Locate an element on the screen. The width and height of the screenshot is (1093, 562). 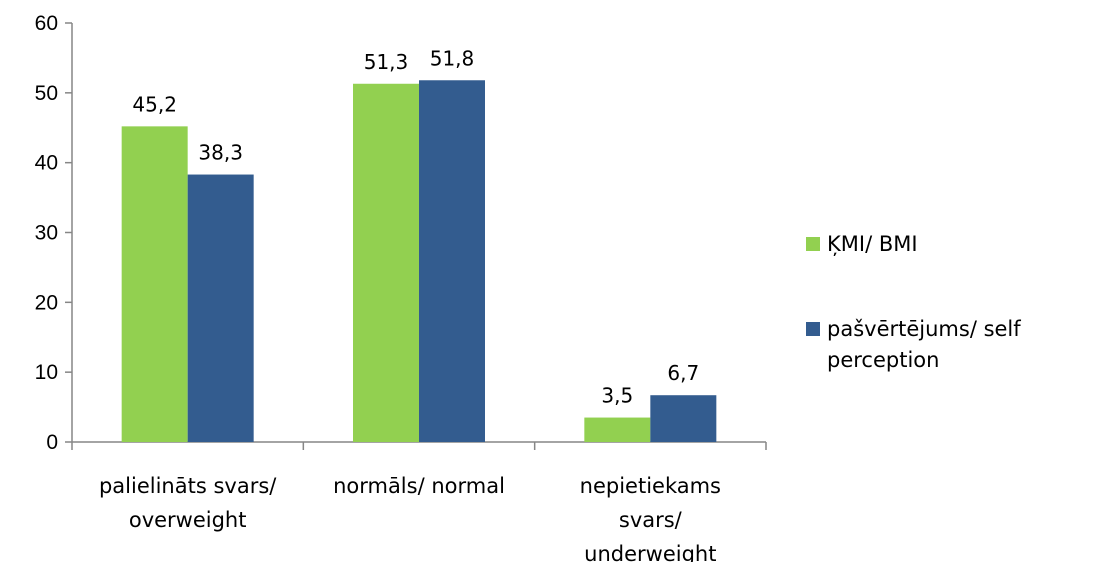
y-tick-label: 60 is located at coordinates (46, 23).